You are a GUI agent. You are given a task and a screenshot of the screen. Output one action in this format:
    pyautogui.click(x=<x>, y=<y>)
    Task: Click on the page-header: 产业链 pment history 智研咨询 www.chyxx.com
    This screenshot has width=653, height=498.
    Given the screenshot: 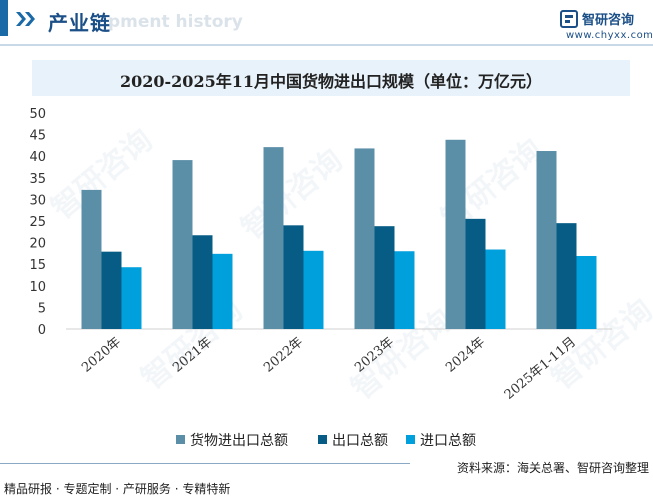 What is the action you would take?
    pyautogui.click(x=326, y=22)
    